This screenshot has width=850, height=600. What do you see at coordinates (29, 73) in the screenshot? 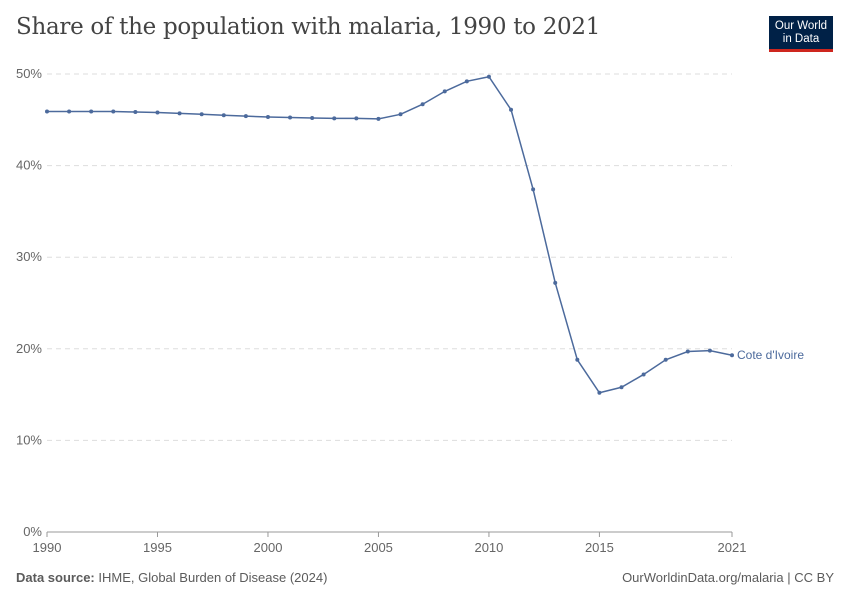
I see `y-tick-label: 50%` at bounding box center [29, 73].